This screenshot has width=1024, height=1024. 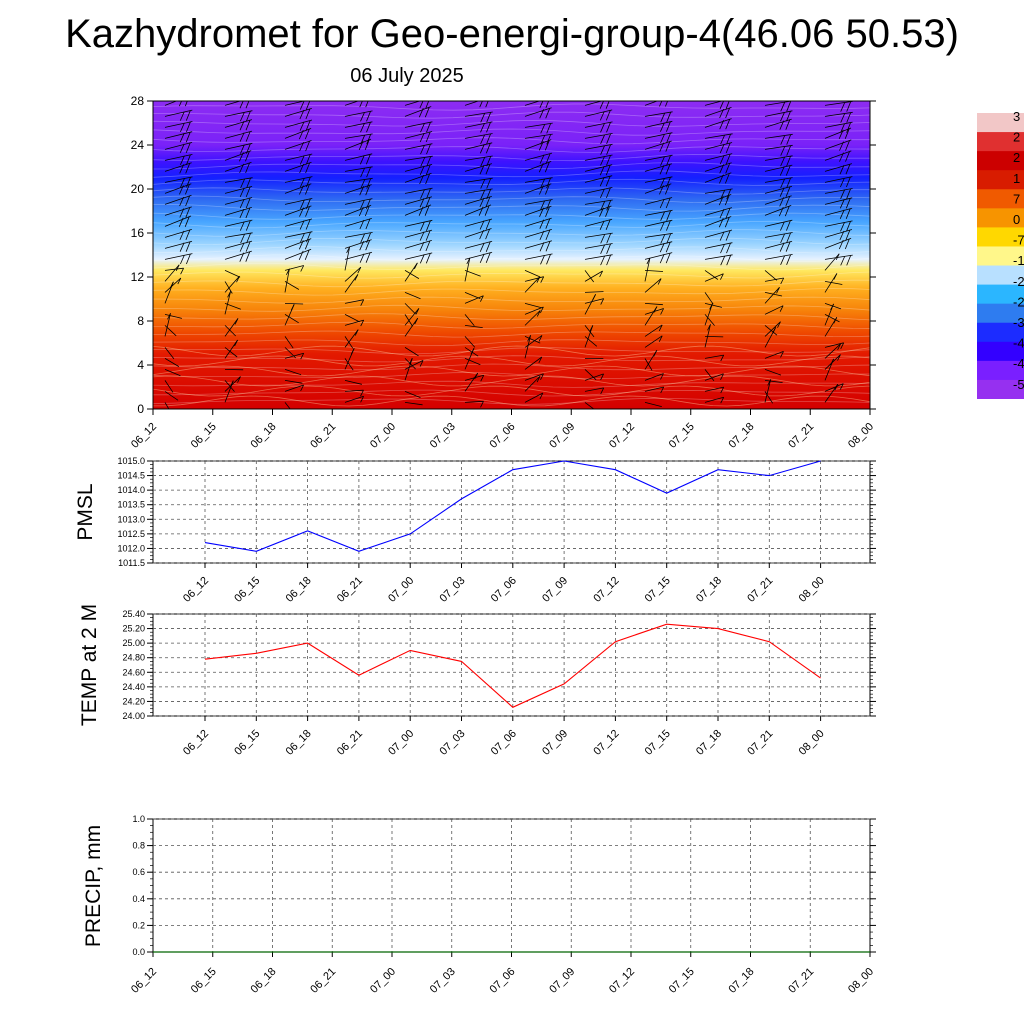 I want to click on x-tick-label: 07_03, so click(x=453, y=590).